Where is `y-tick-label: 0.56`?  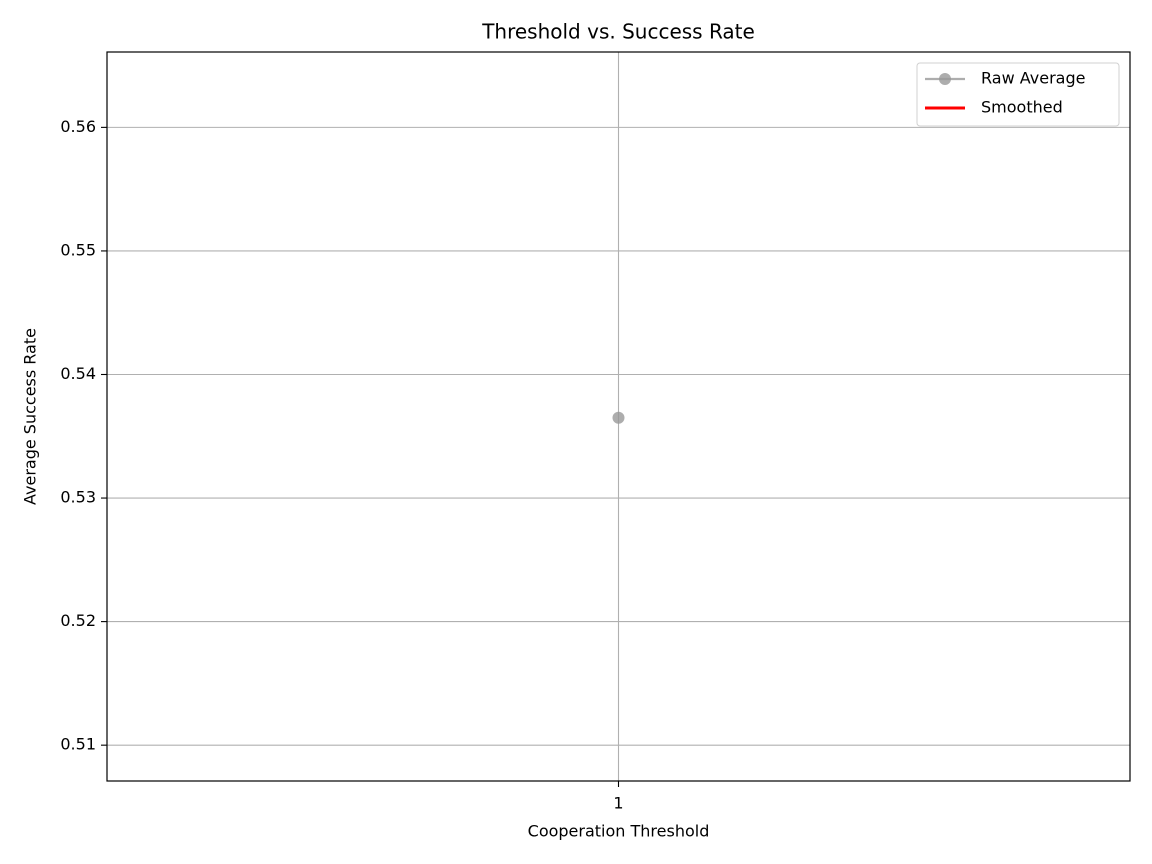 y-tick-label: 0.56 is located at coordinates (78, 126).